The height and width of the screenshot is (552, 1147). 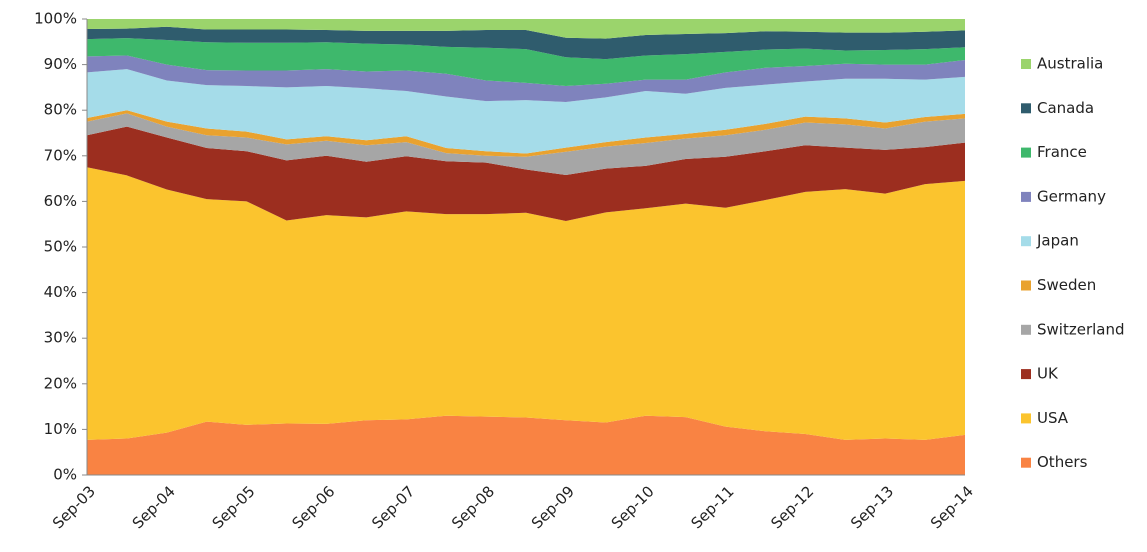 I want to click on legend-label: USA, so click(x=1053, y=418).